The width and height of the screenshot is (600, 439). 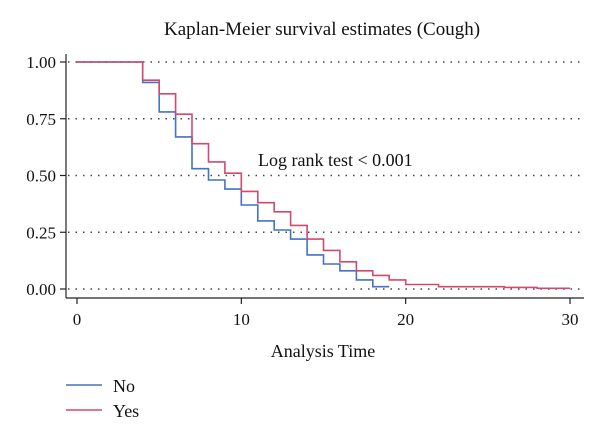 I want to click on x-tick-label: 30, so click(x=570, y=319).